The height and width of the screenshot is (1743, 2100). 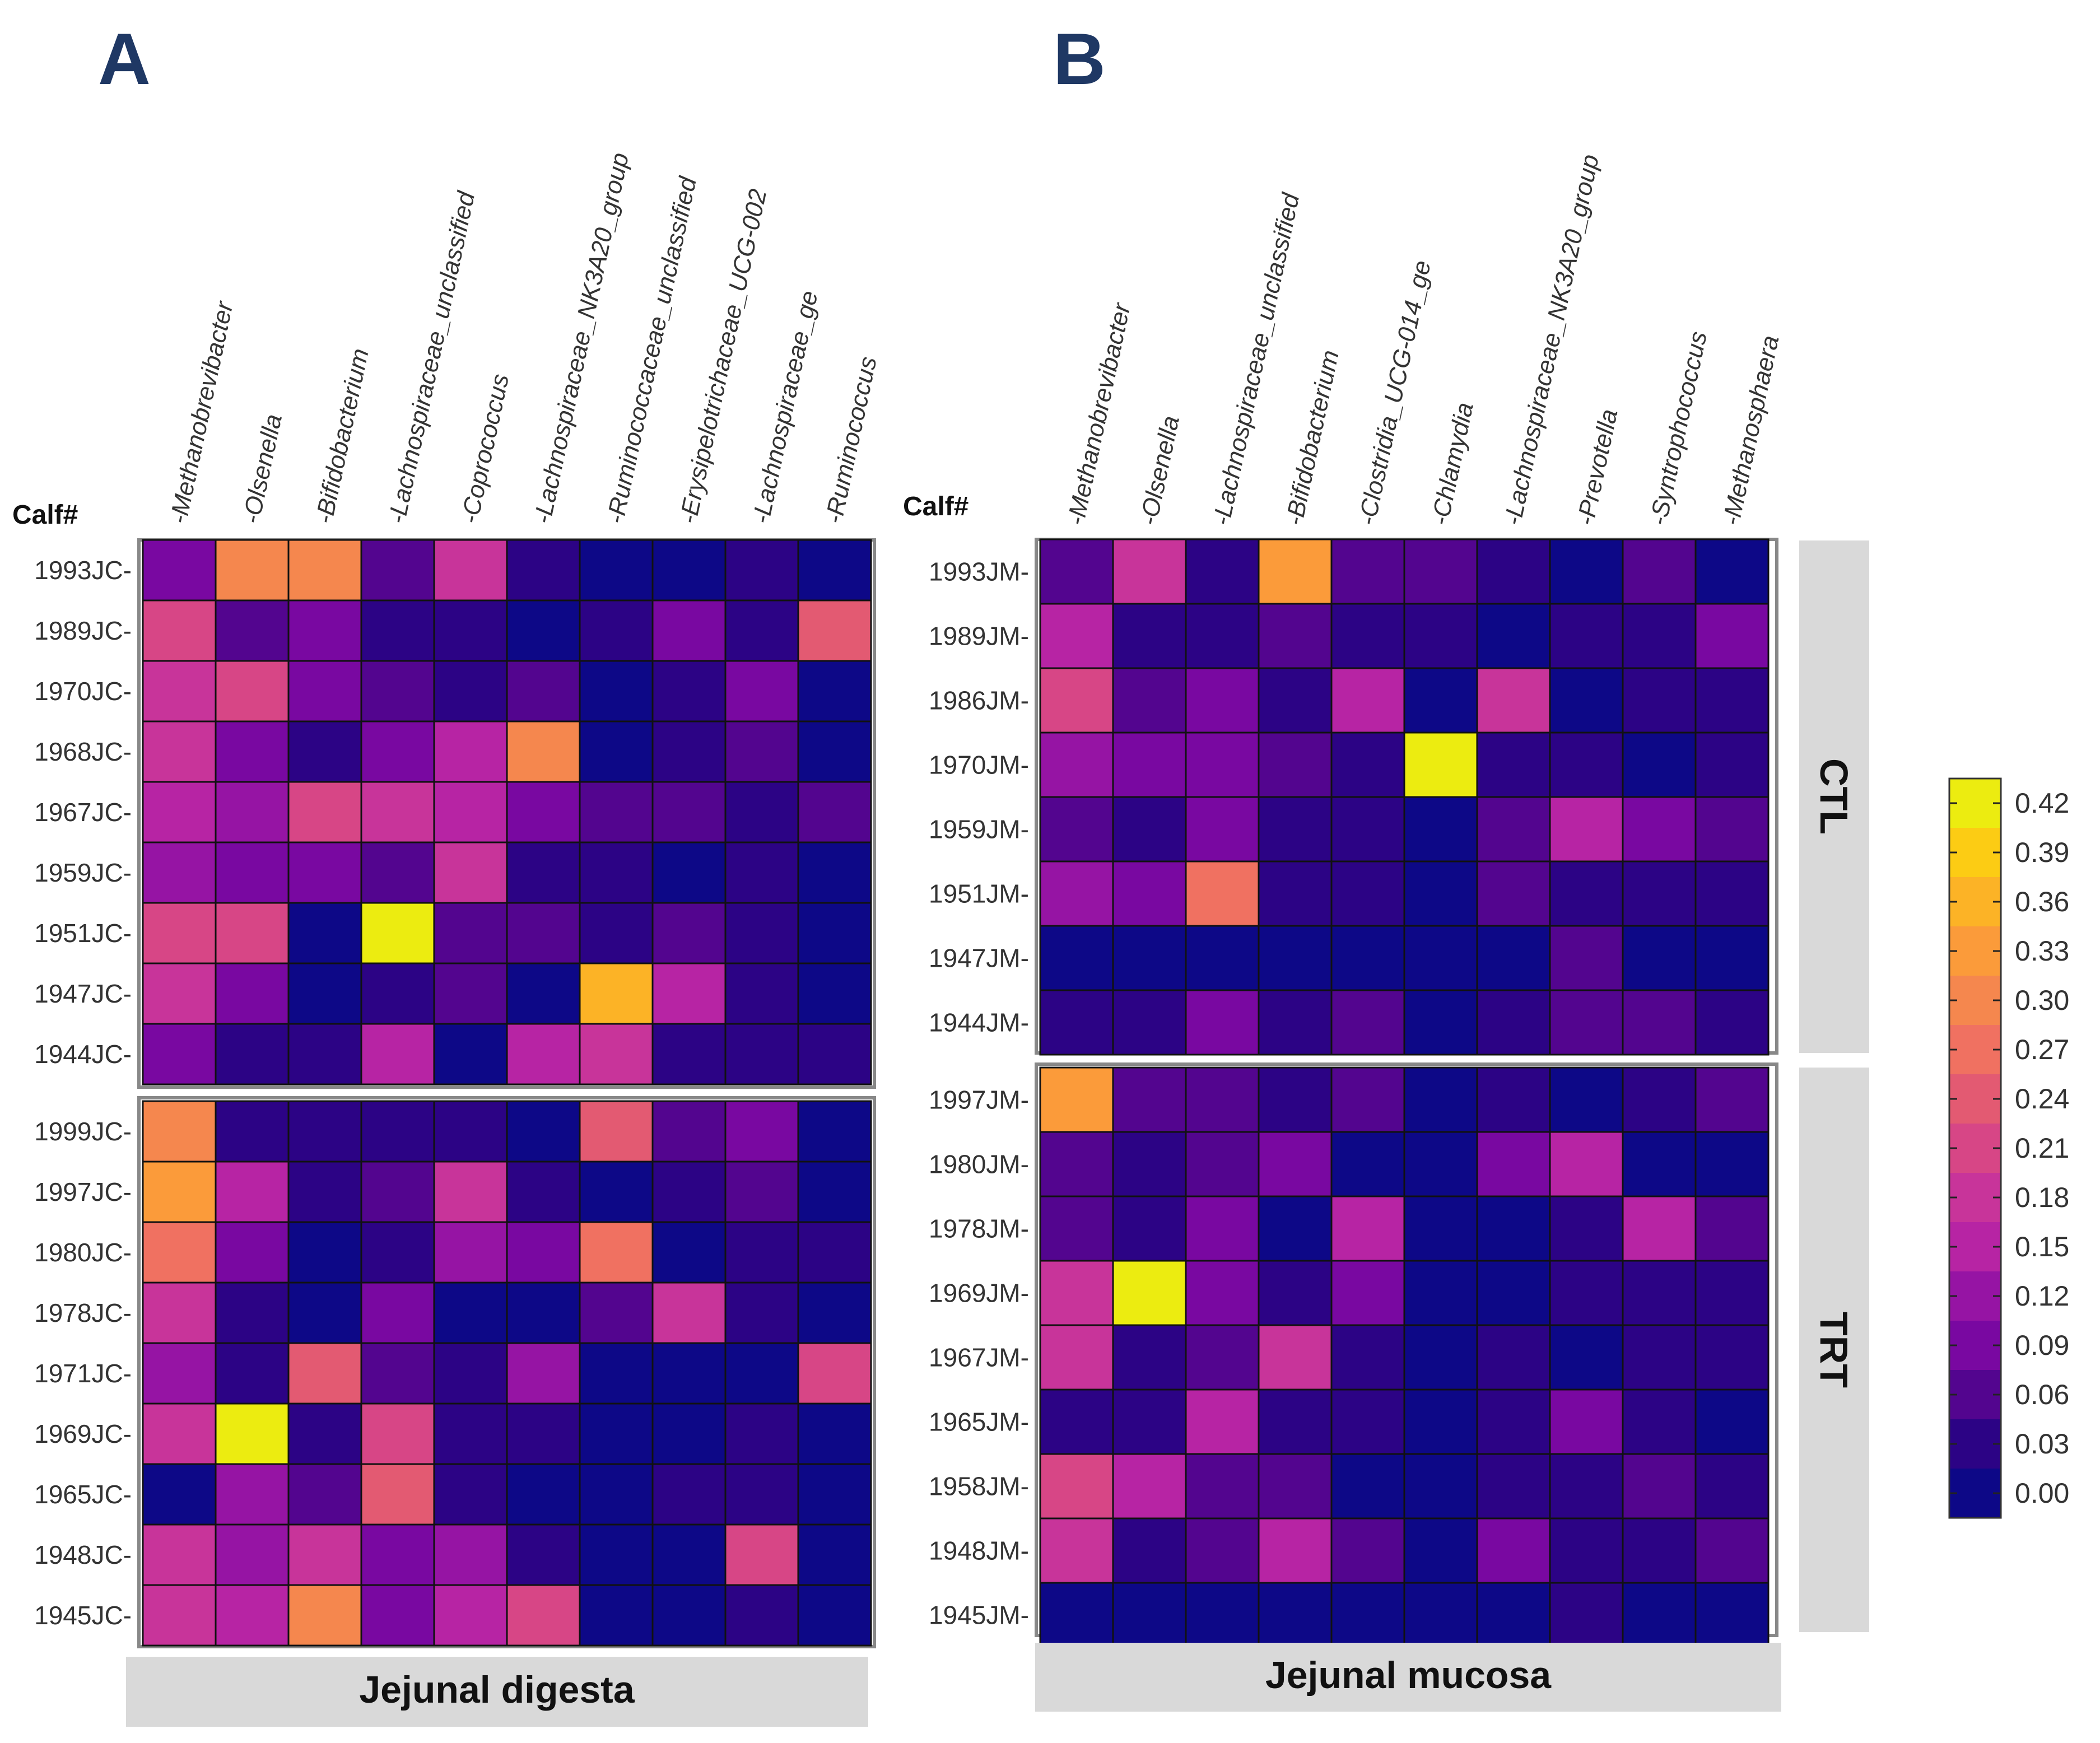 I want to click on digesta-row-label: 1989JC-, so click(x=83, y=630).